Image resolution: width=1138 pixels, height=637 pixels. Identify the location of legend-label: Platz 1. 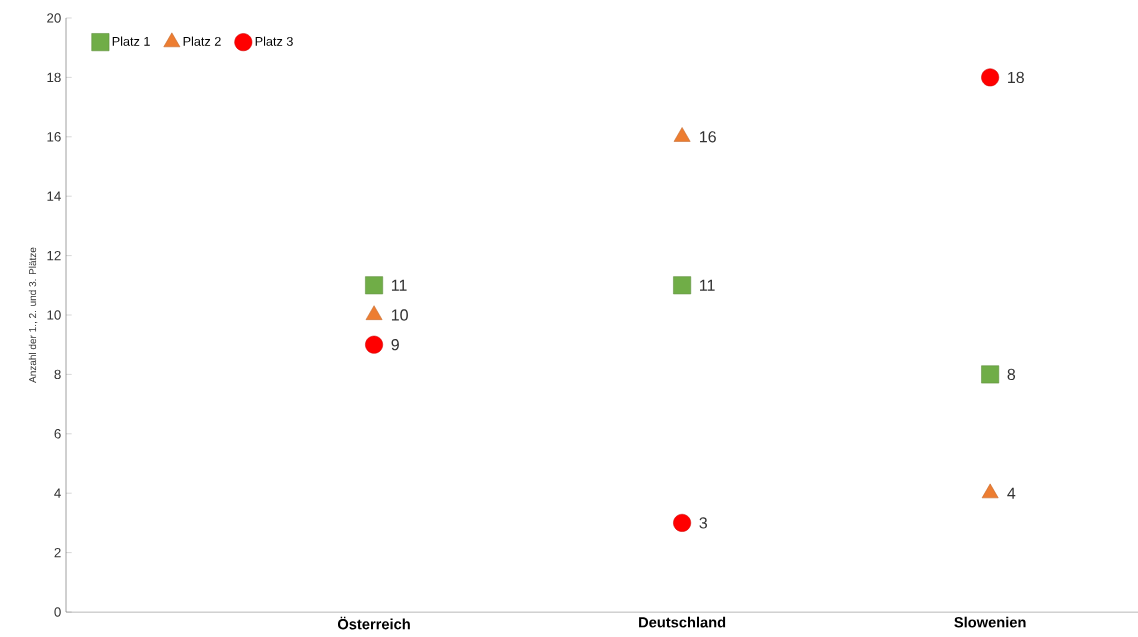
(131, 41).